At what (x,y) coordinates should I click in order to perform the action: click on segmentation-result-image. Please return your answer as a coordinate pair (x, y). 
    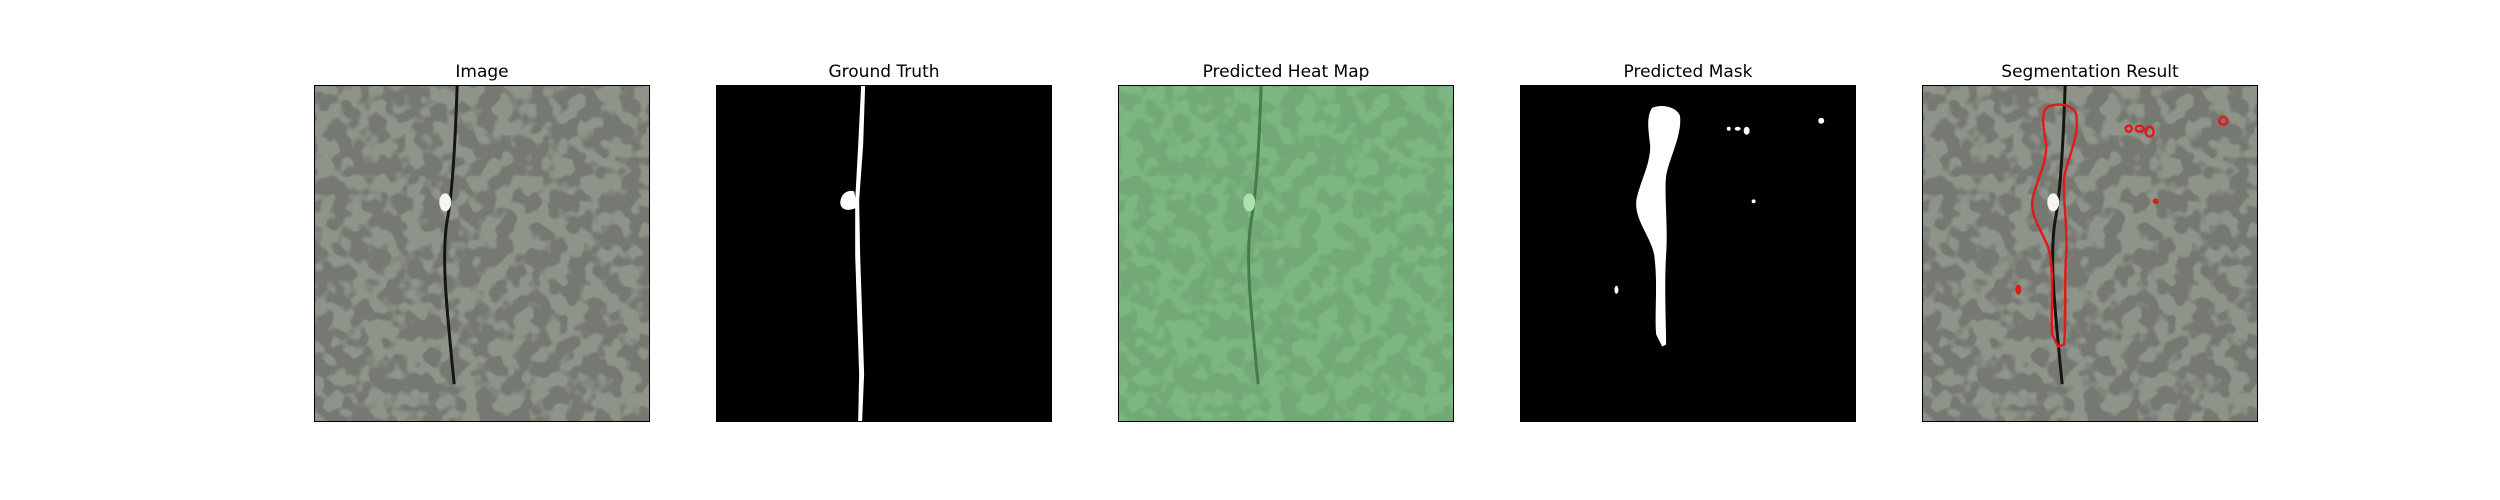
    Looking at the image, I should click on (2090, 253).